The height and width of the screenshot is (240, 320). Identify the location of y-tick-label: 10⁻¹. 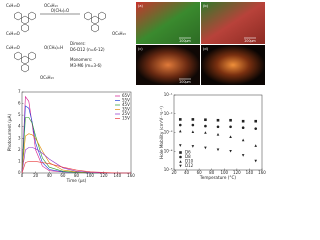
(168, 94).